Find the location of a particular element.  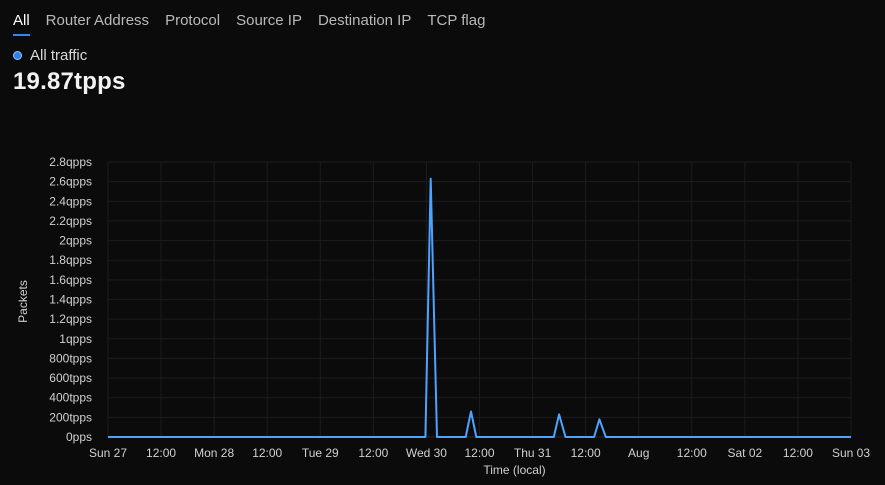

legend-dot-icon is located at coordinates (17, 55).